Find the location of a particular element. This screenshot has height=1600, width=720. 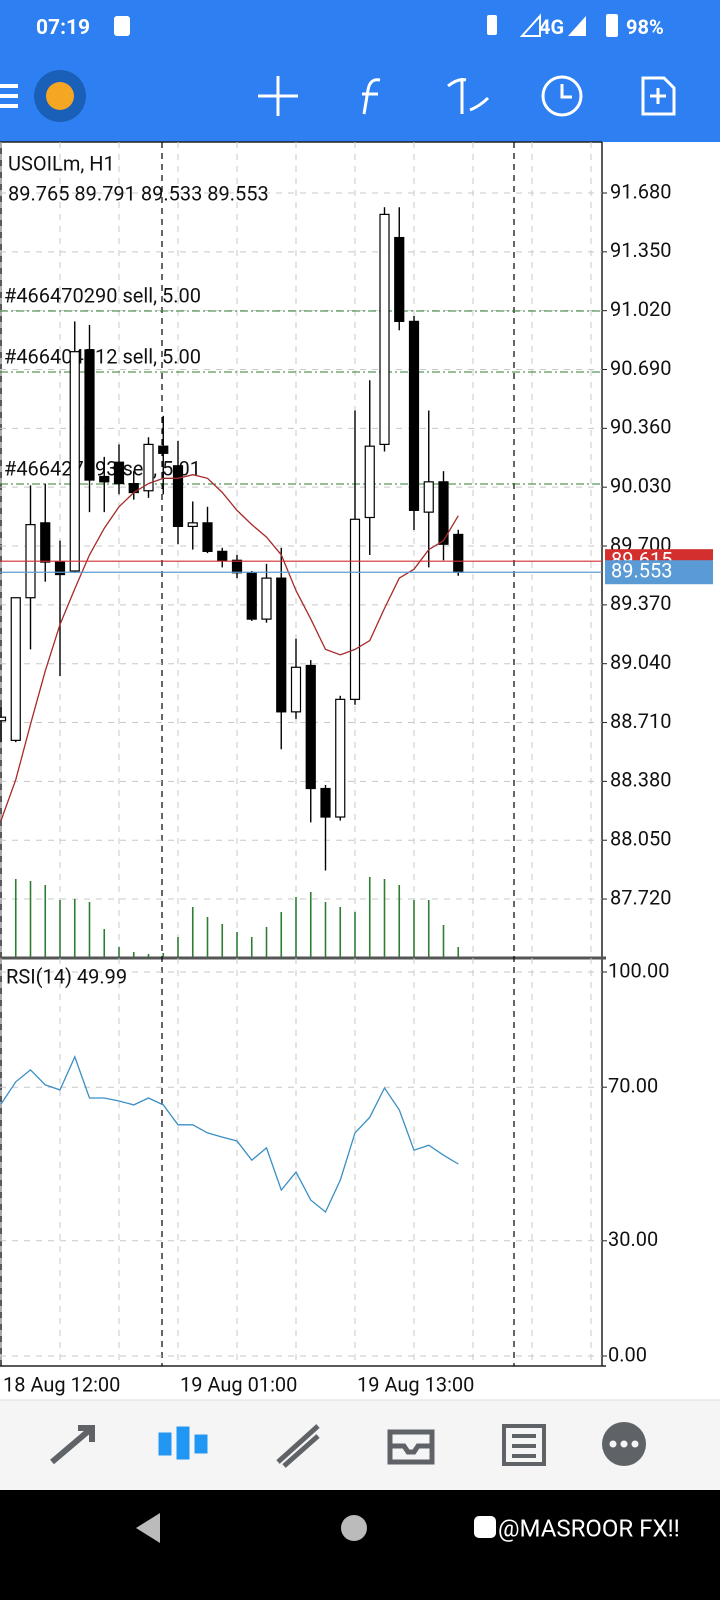

y-tick-label: 90.030 is located at coordinates (640, 485).